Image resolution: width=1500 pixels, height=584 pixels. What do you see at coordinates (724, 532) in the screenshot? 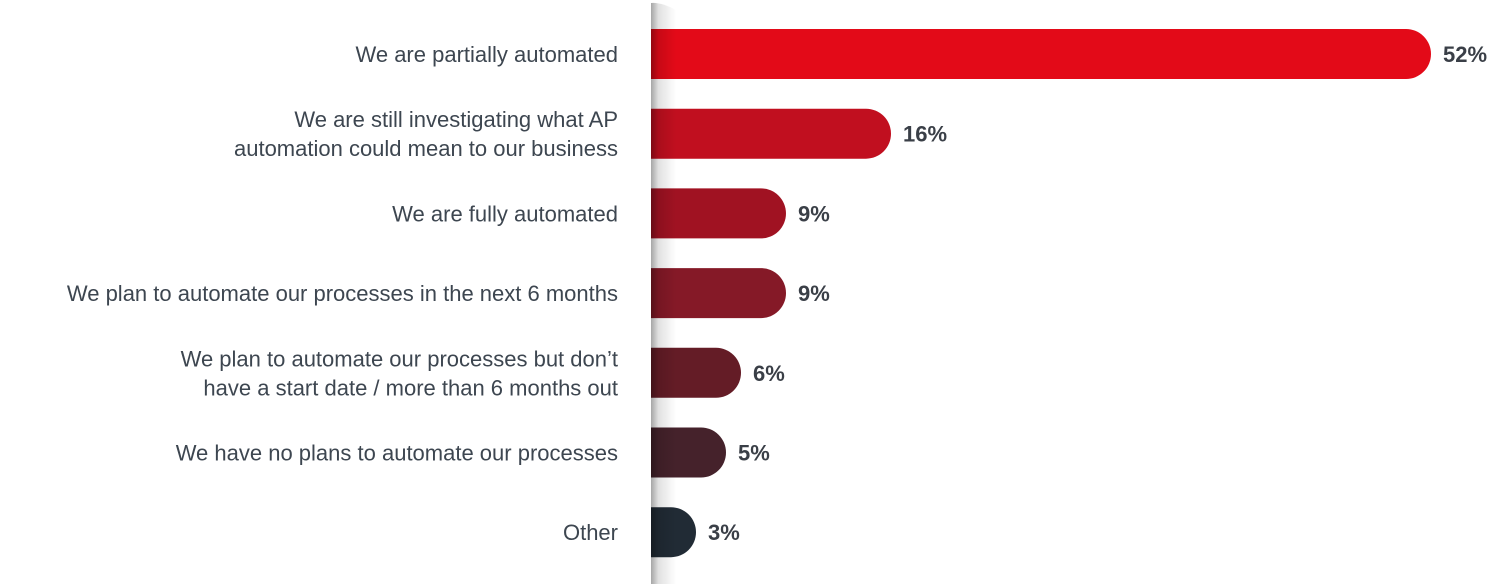
I see `data-label: 3%` at bounding box center [724, 532].